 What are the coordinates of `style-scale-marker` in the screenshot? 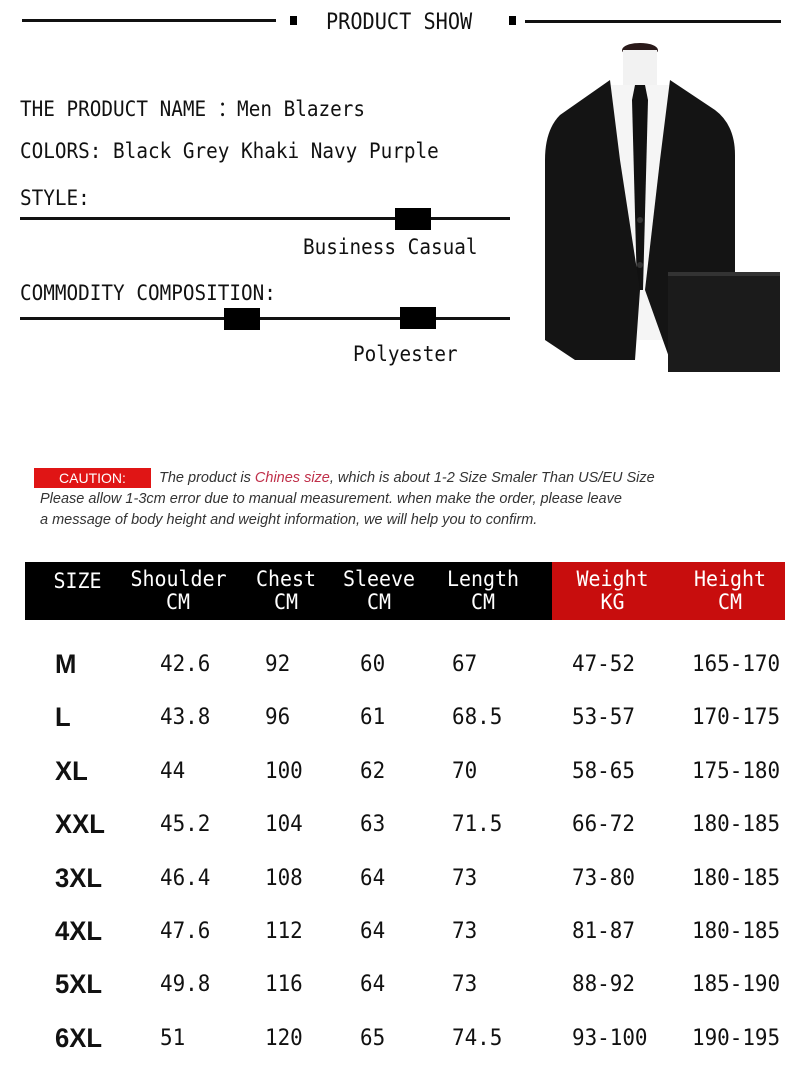 It's located at (413, 219).